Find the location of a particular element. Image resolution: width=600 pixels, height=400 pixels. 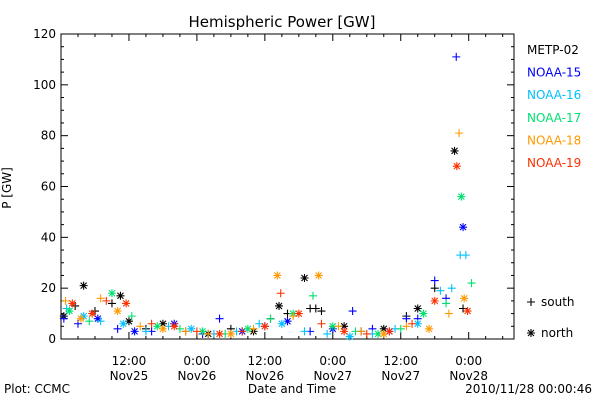

y-tick-label: 120 is located at coordinates (44, 34).